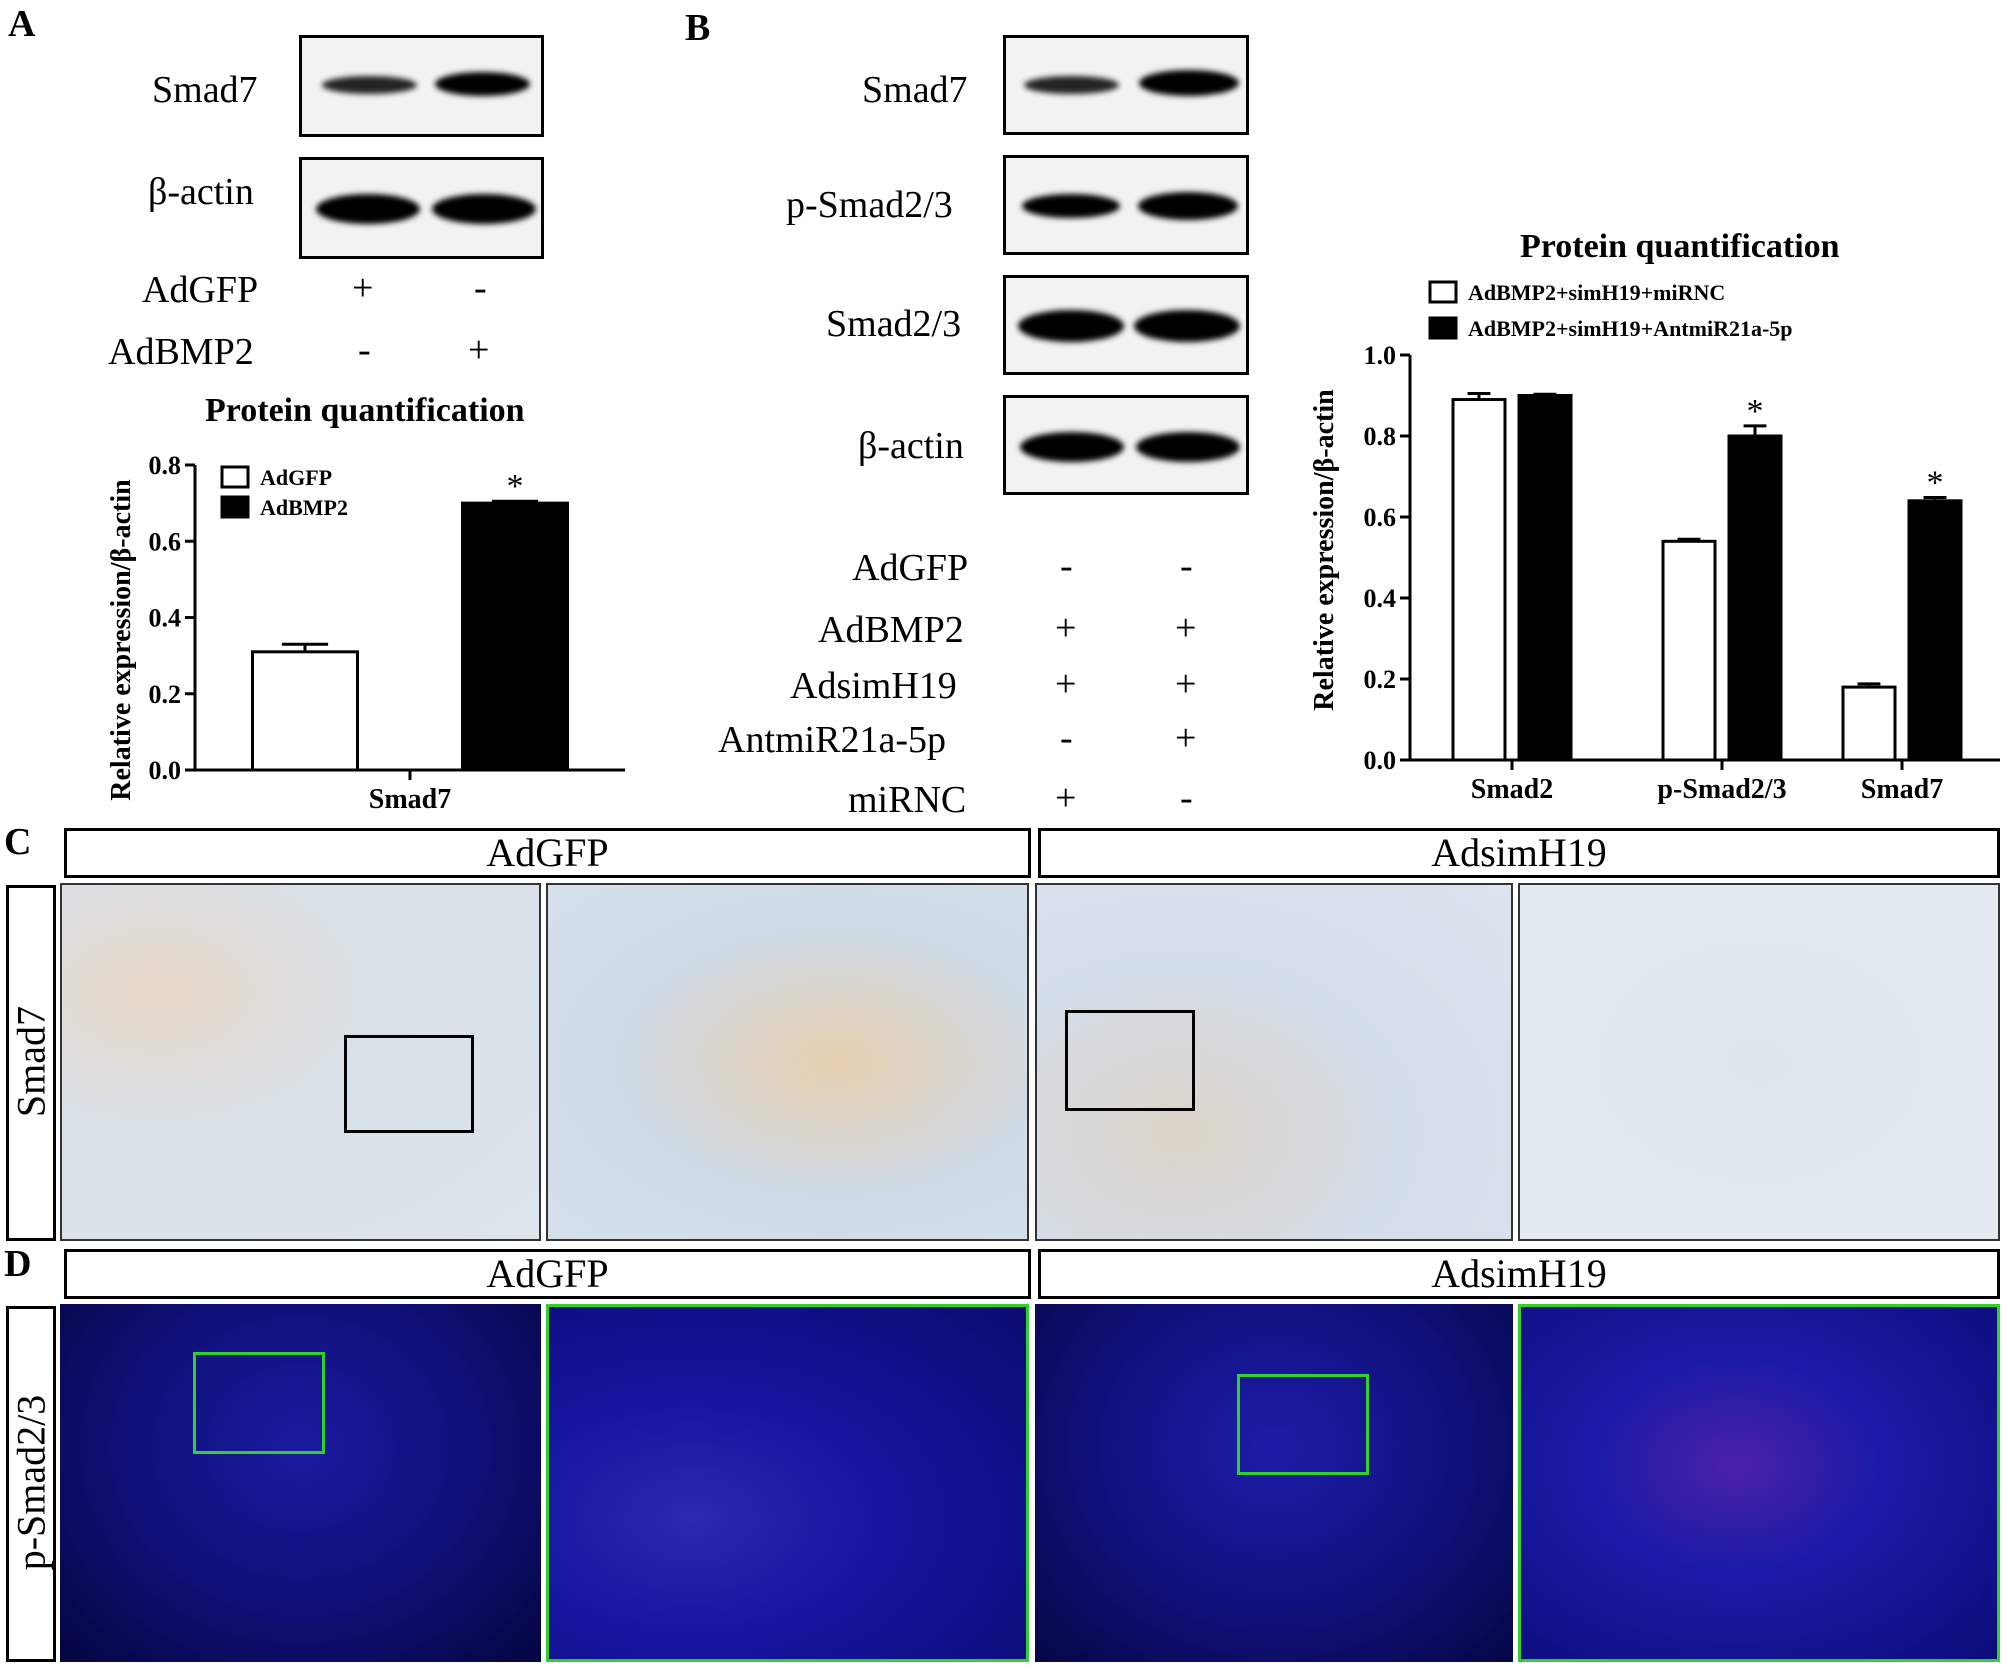 The width and height of the screenshot is (2008, 1665). What do you see at coordinates (1066, 798) in the screenshot?
I see `sign-b-4-0: +` at bounding box center [1066, 798].